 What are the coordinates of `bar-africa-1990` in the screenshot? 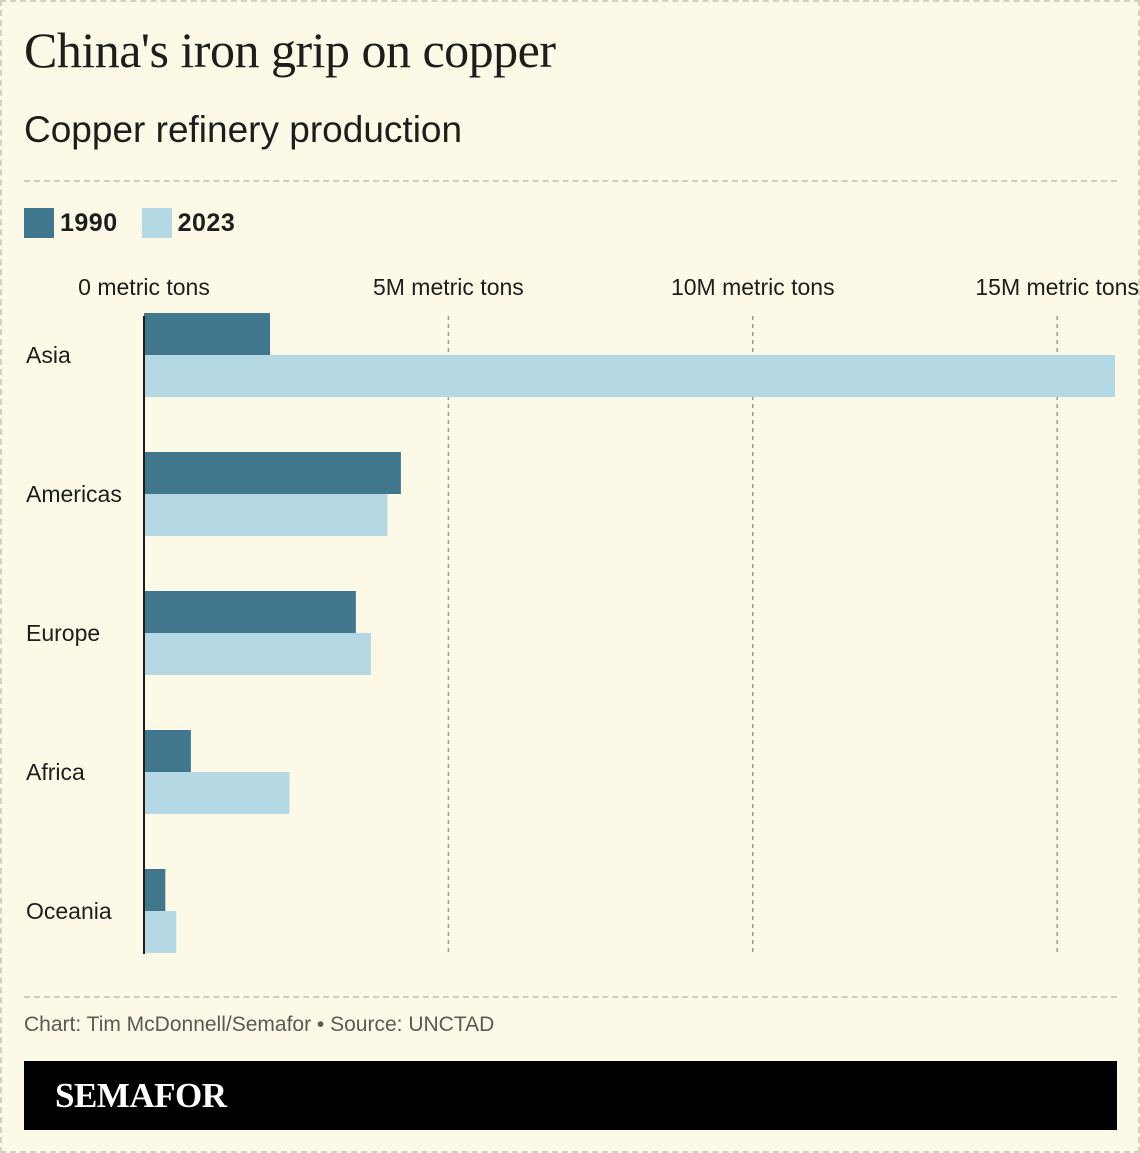 It's located at (167, 751).